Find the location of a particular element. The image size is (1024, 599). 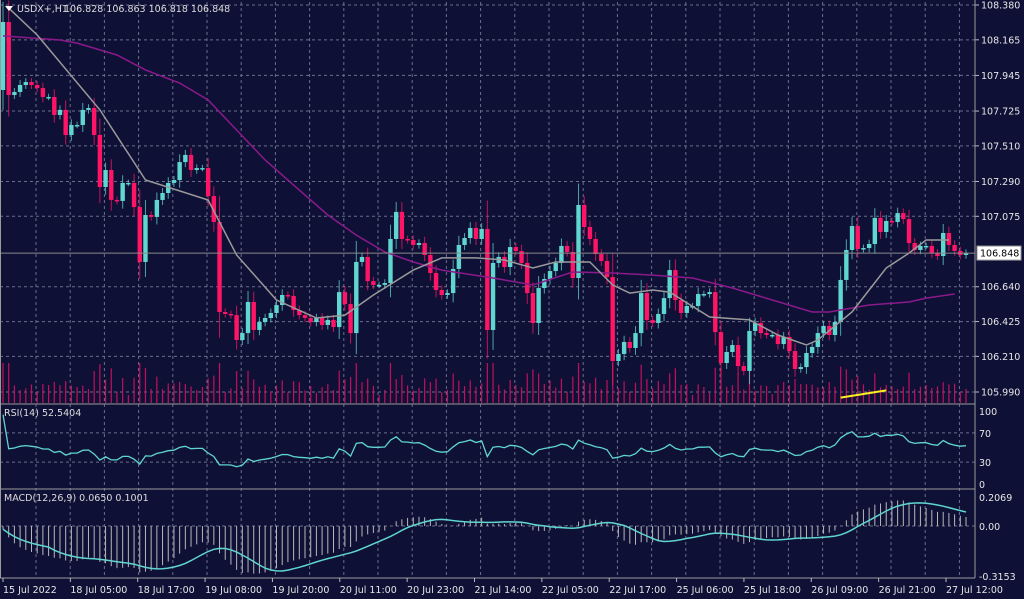

price-tick-label: 107.510 is located at coordinates (1000, 146).